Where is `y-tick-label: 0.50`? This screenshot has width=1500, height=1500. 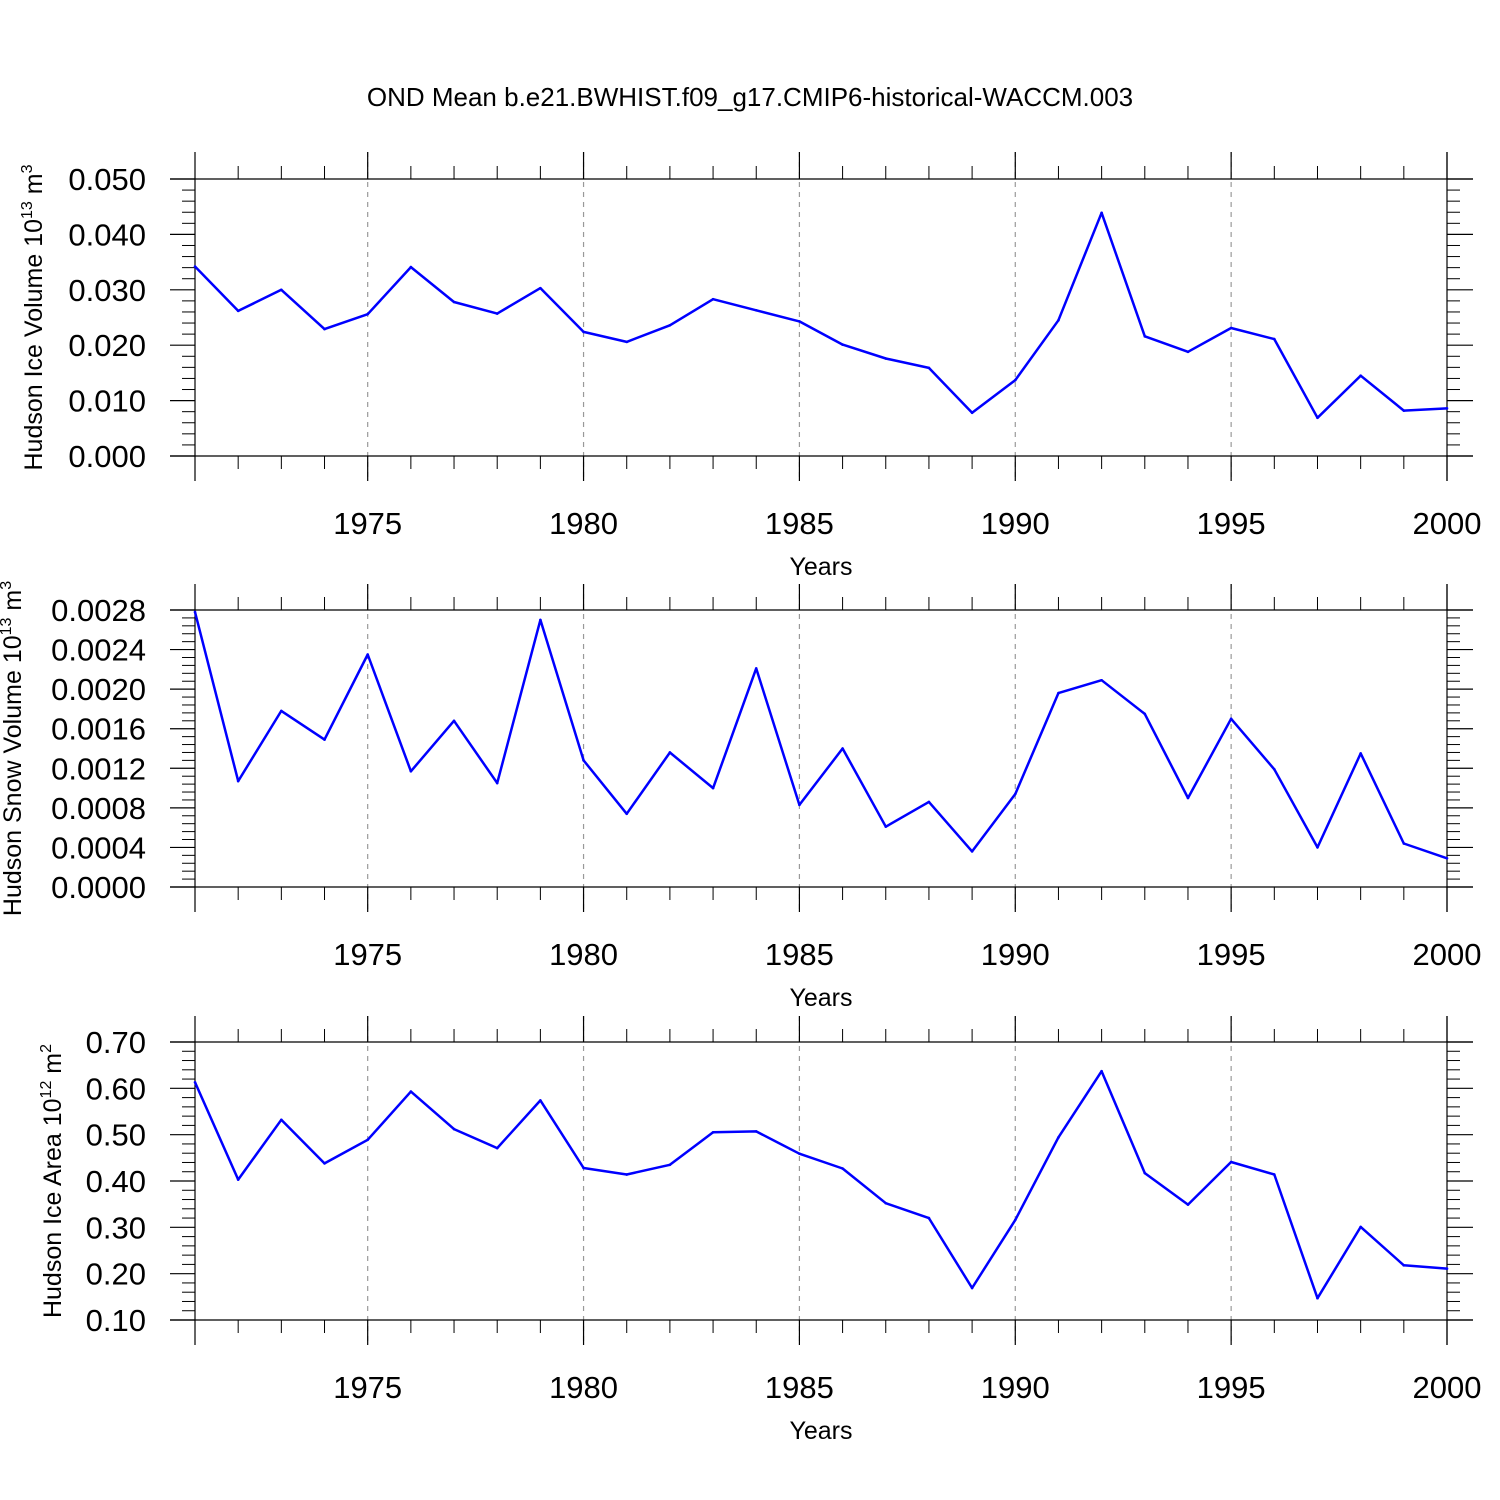
y-tick-label: 0.50 is located at coordinates (116, 1135).